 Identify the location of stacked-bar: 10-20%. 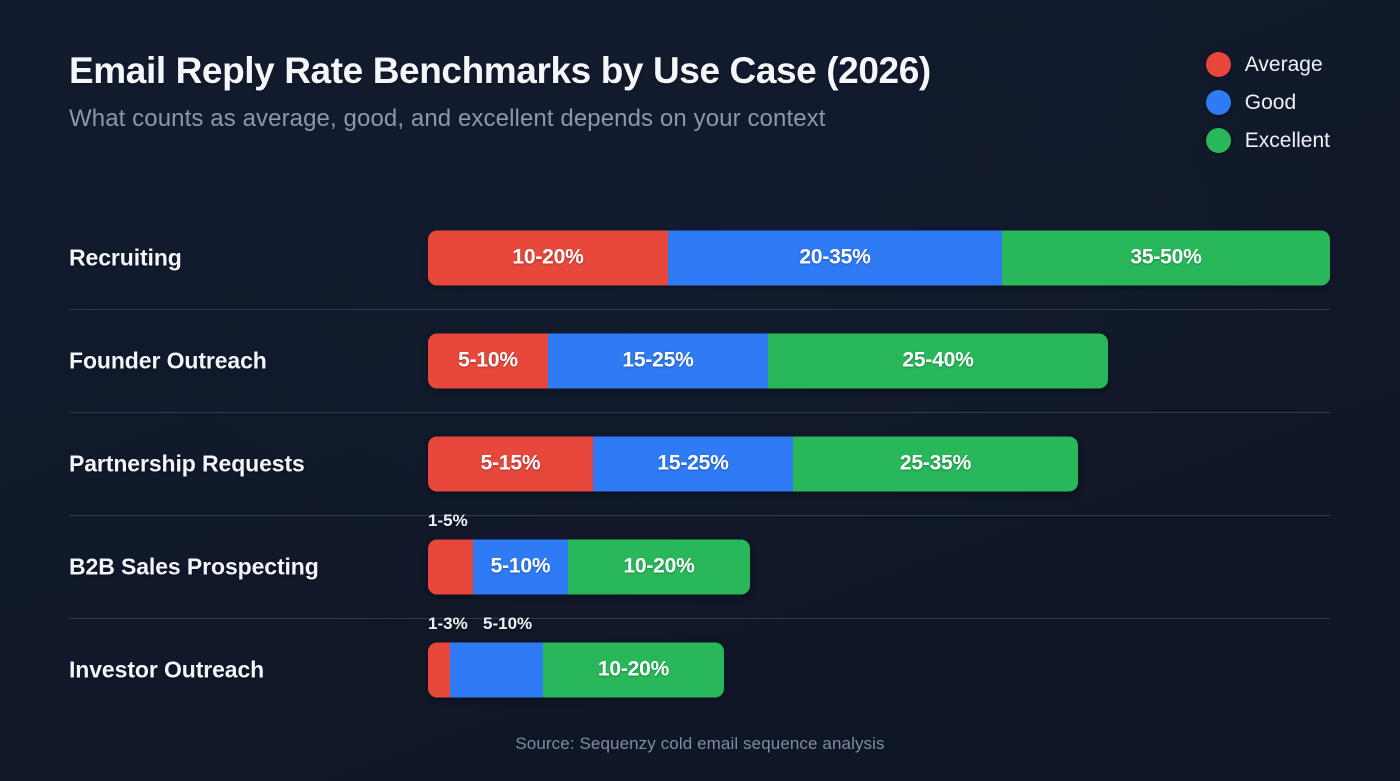
(576, 669).